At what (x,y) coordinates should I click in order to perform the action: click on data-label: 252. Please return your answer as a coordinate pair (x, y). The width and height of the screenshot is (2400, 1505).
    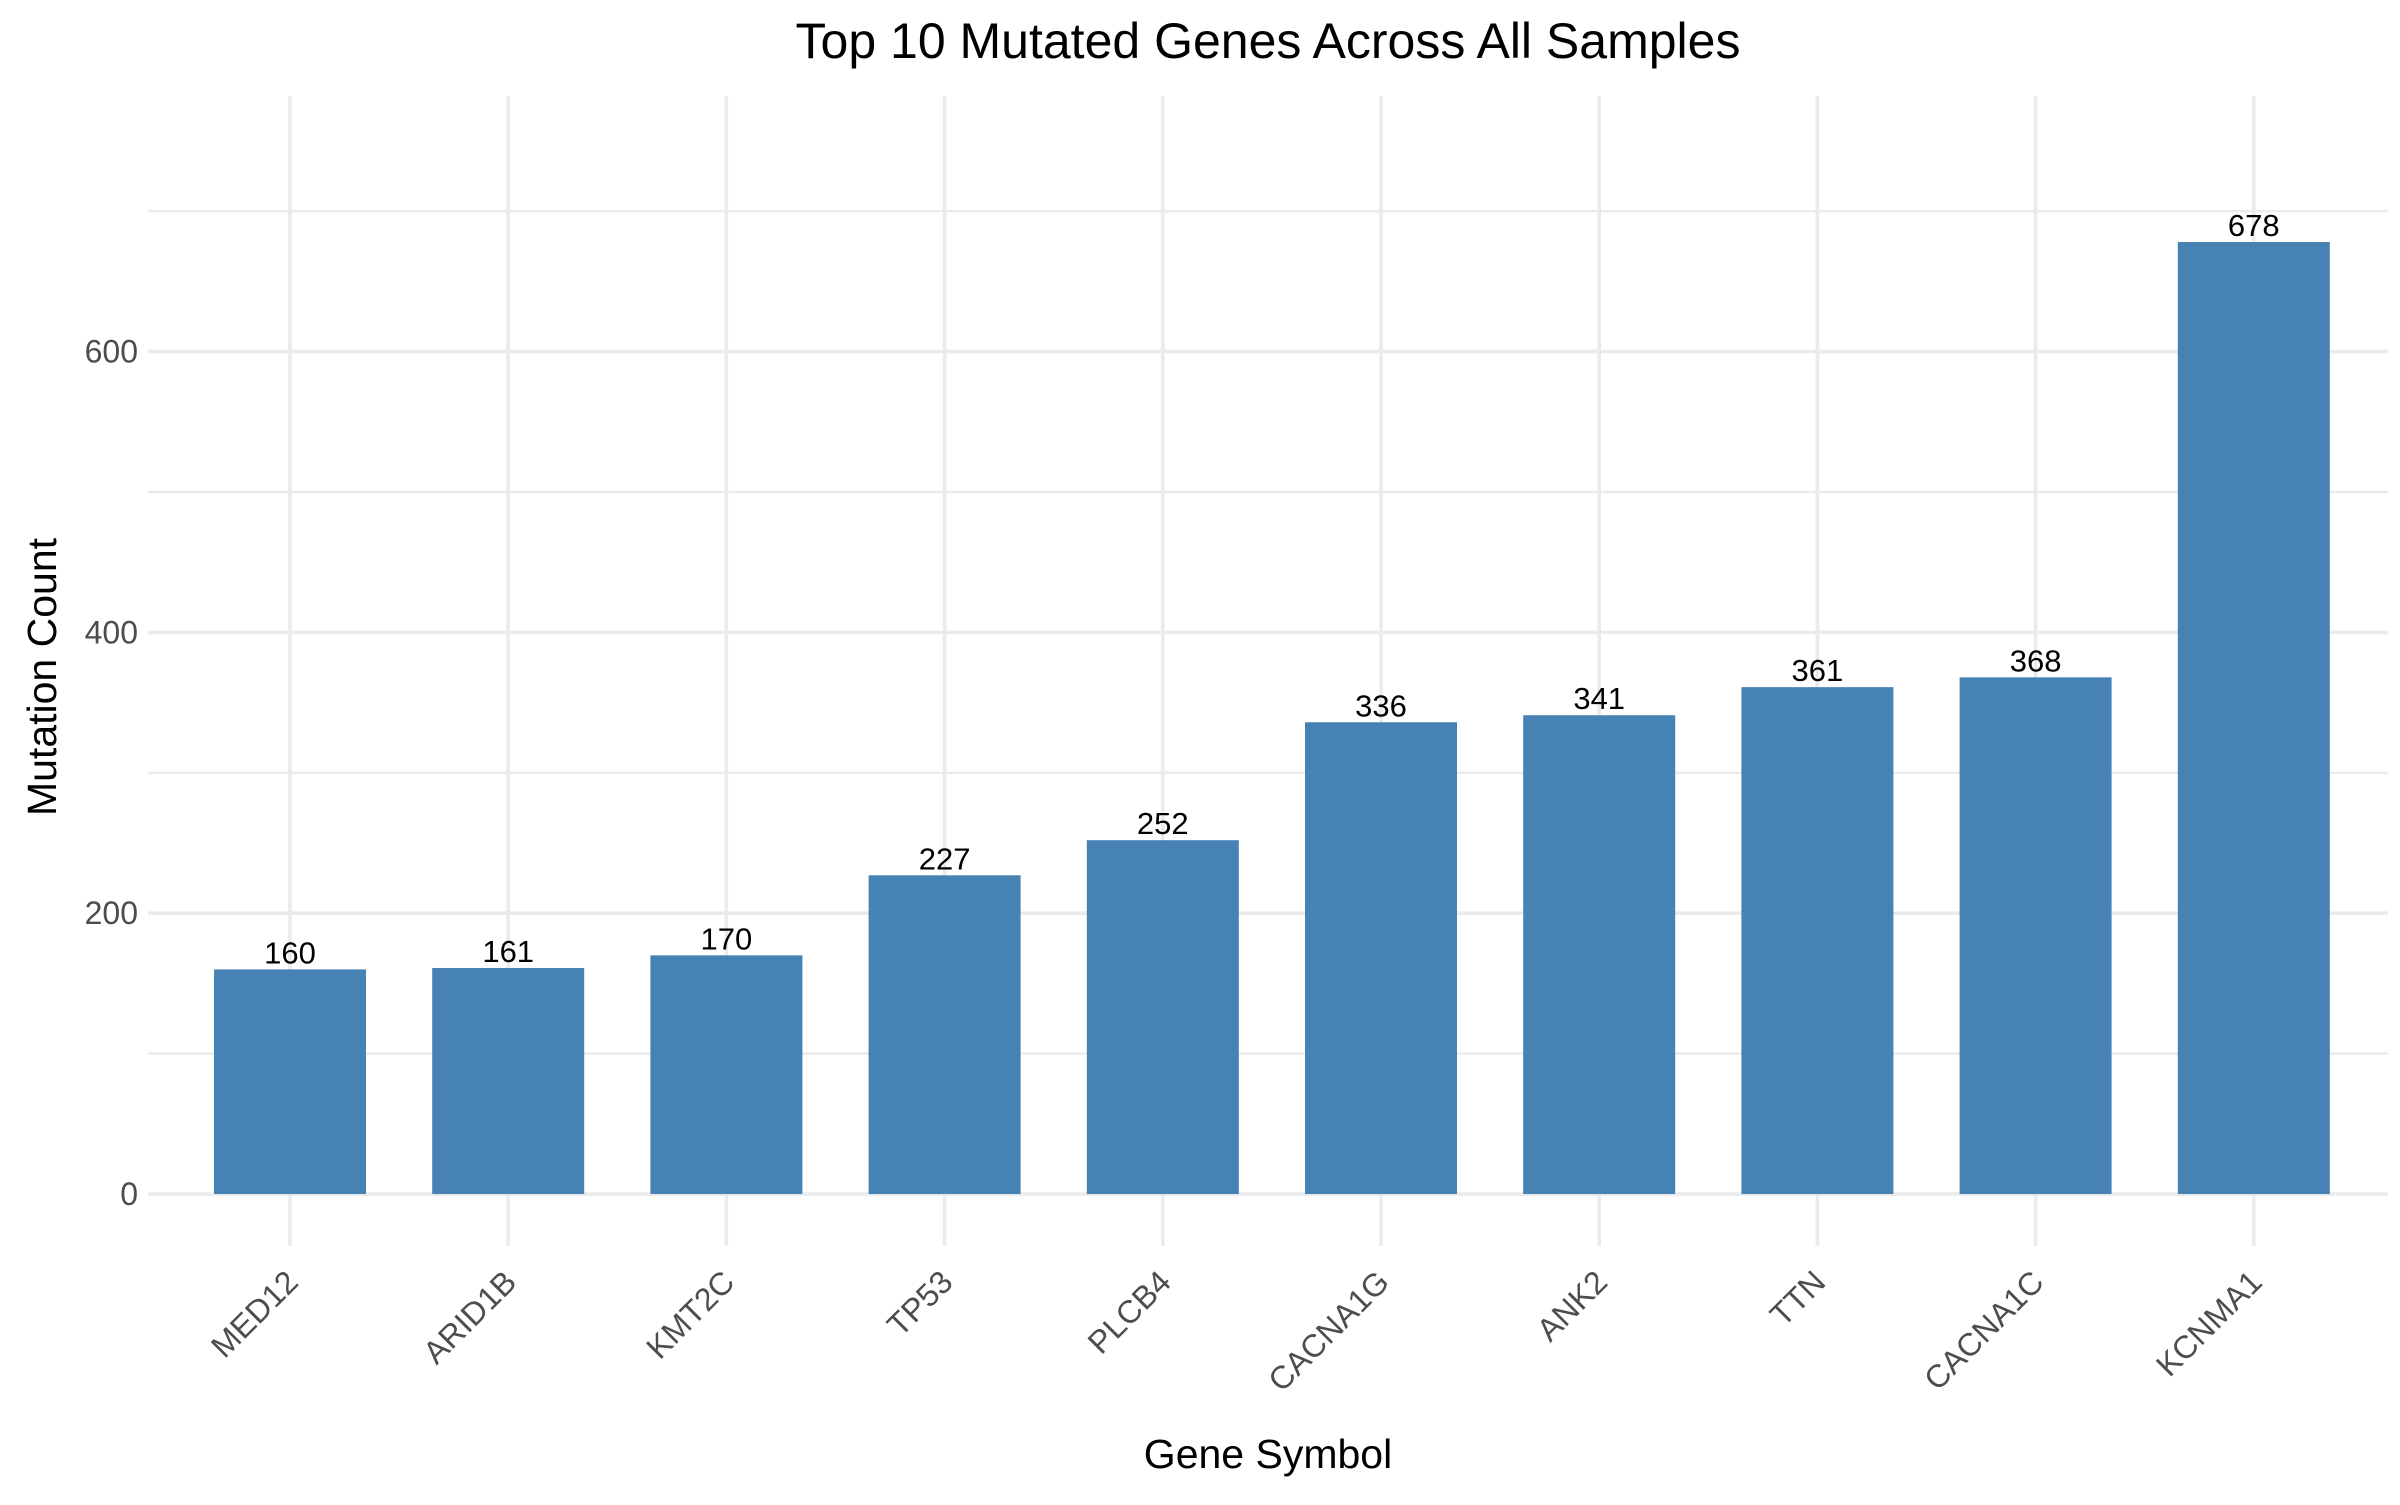
    Looking at the image, I should click on (1163, 823).